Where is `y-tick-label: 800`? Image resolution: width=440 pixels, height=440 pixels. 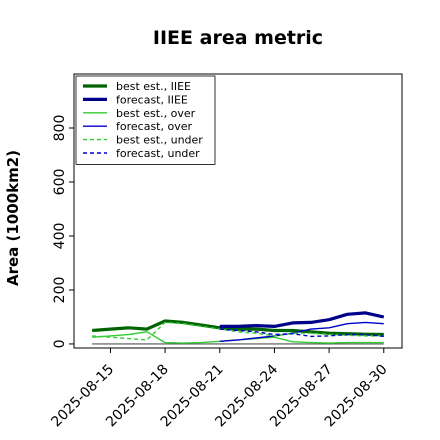
y-tick-label: 800 is located at coordinates (60, 128).